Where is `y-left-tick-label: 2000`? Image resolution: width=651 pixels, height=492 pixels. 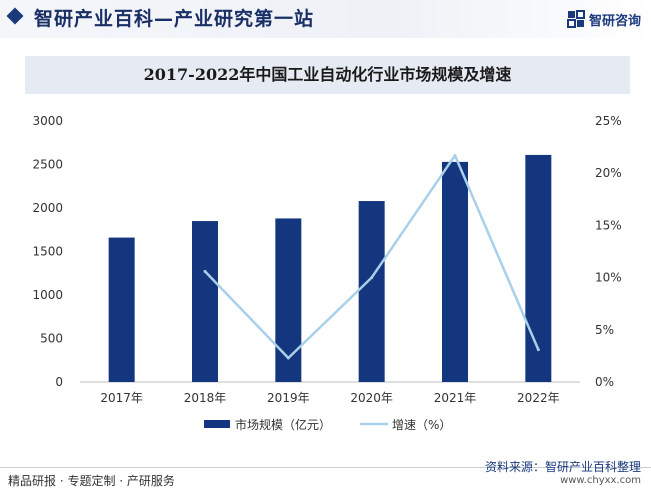
y-left-tick-label: 2000 is located at coordinates (47, 208).